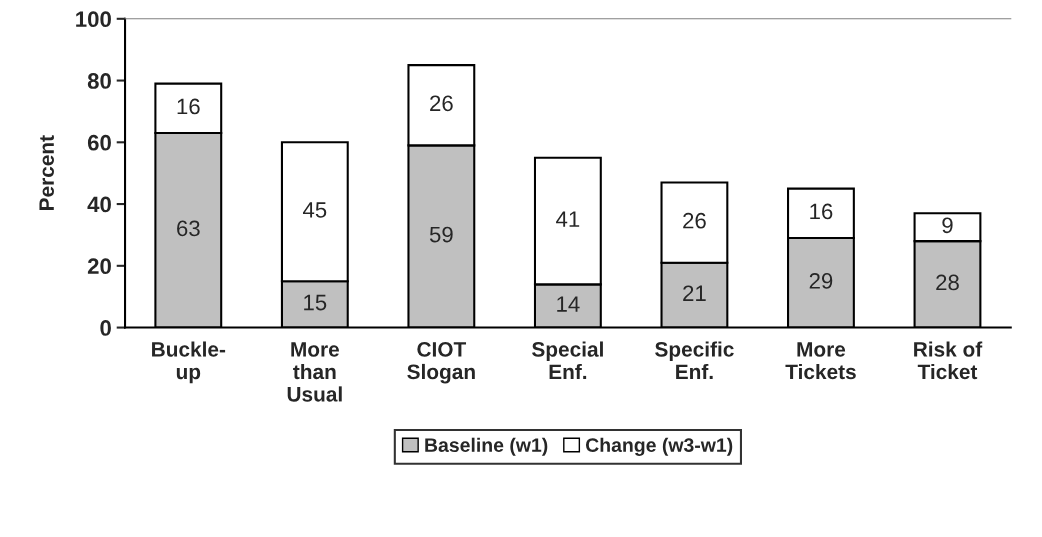 This screenshot has height=537, width=1042. I want to click on legend-label: Change (w3-w1), so click(659, 446).